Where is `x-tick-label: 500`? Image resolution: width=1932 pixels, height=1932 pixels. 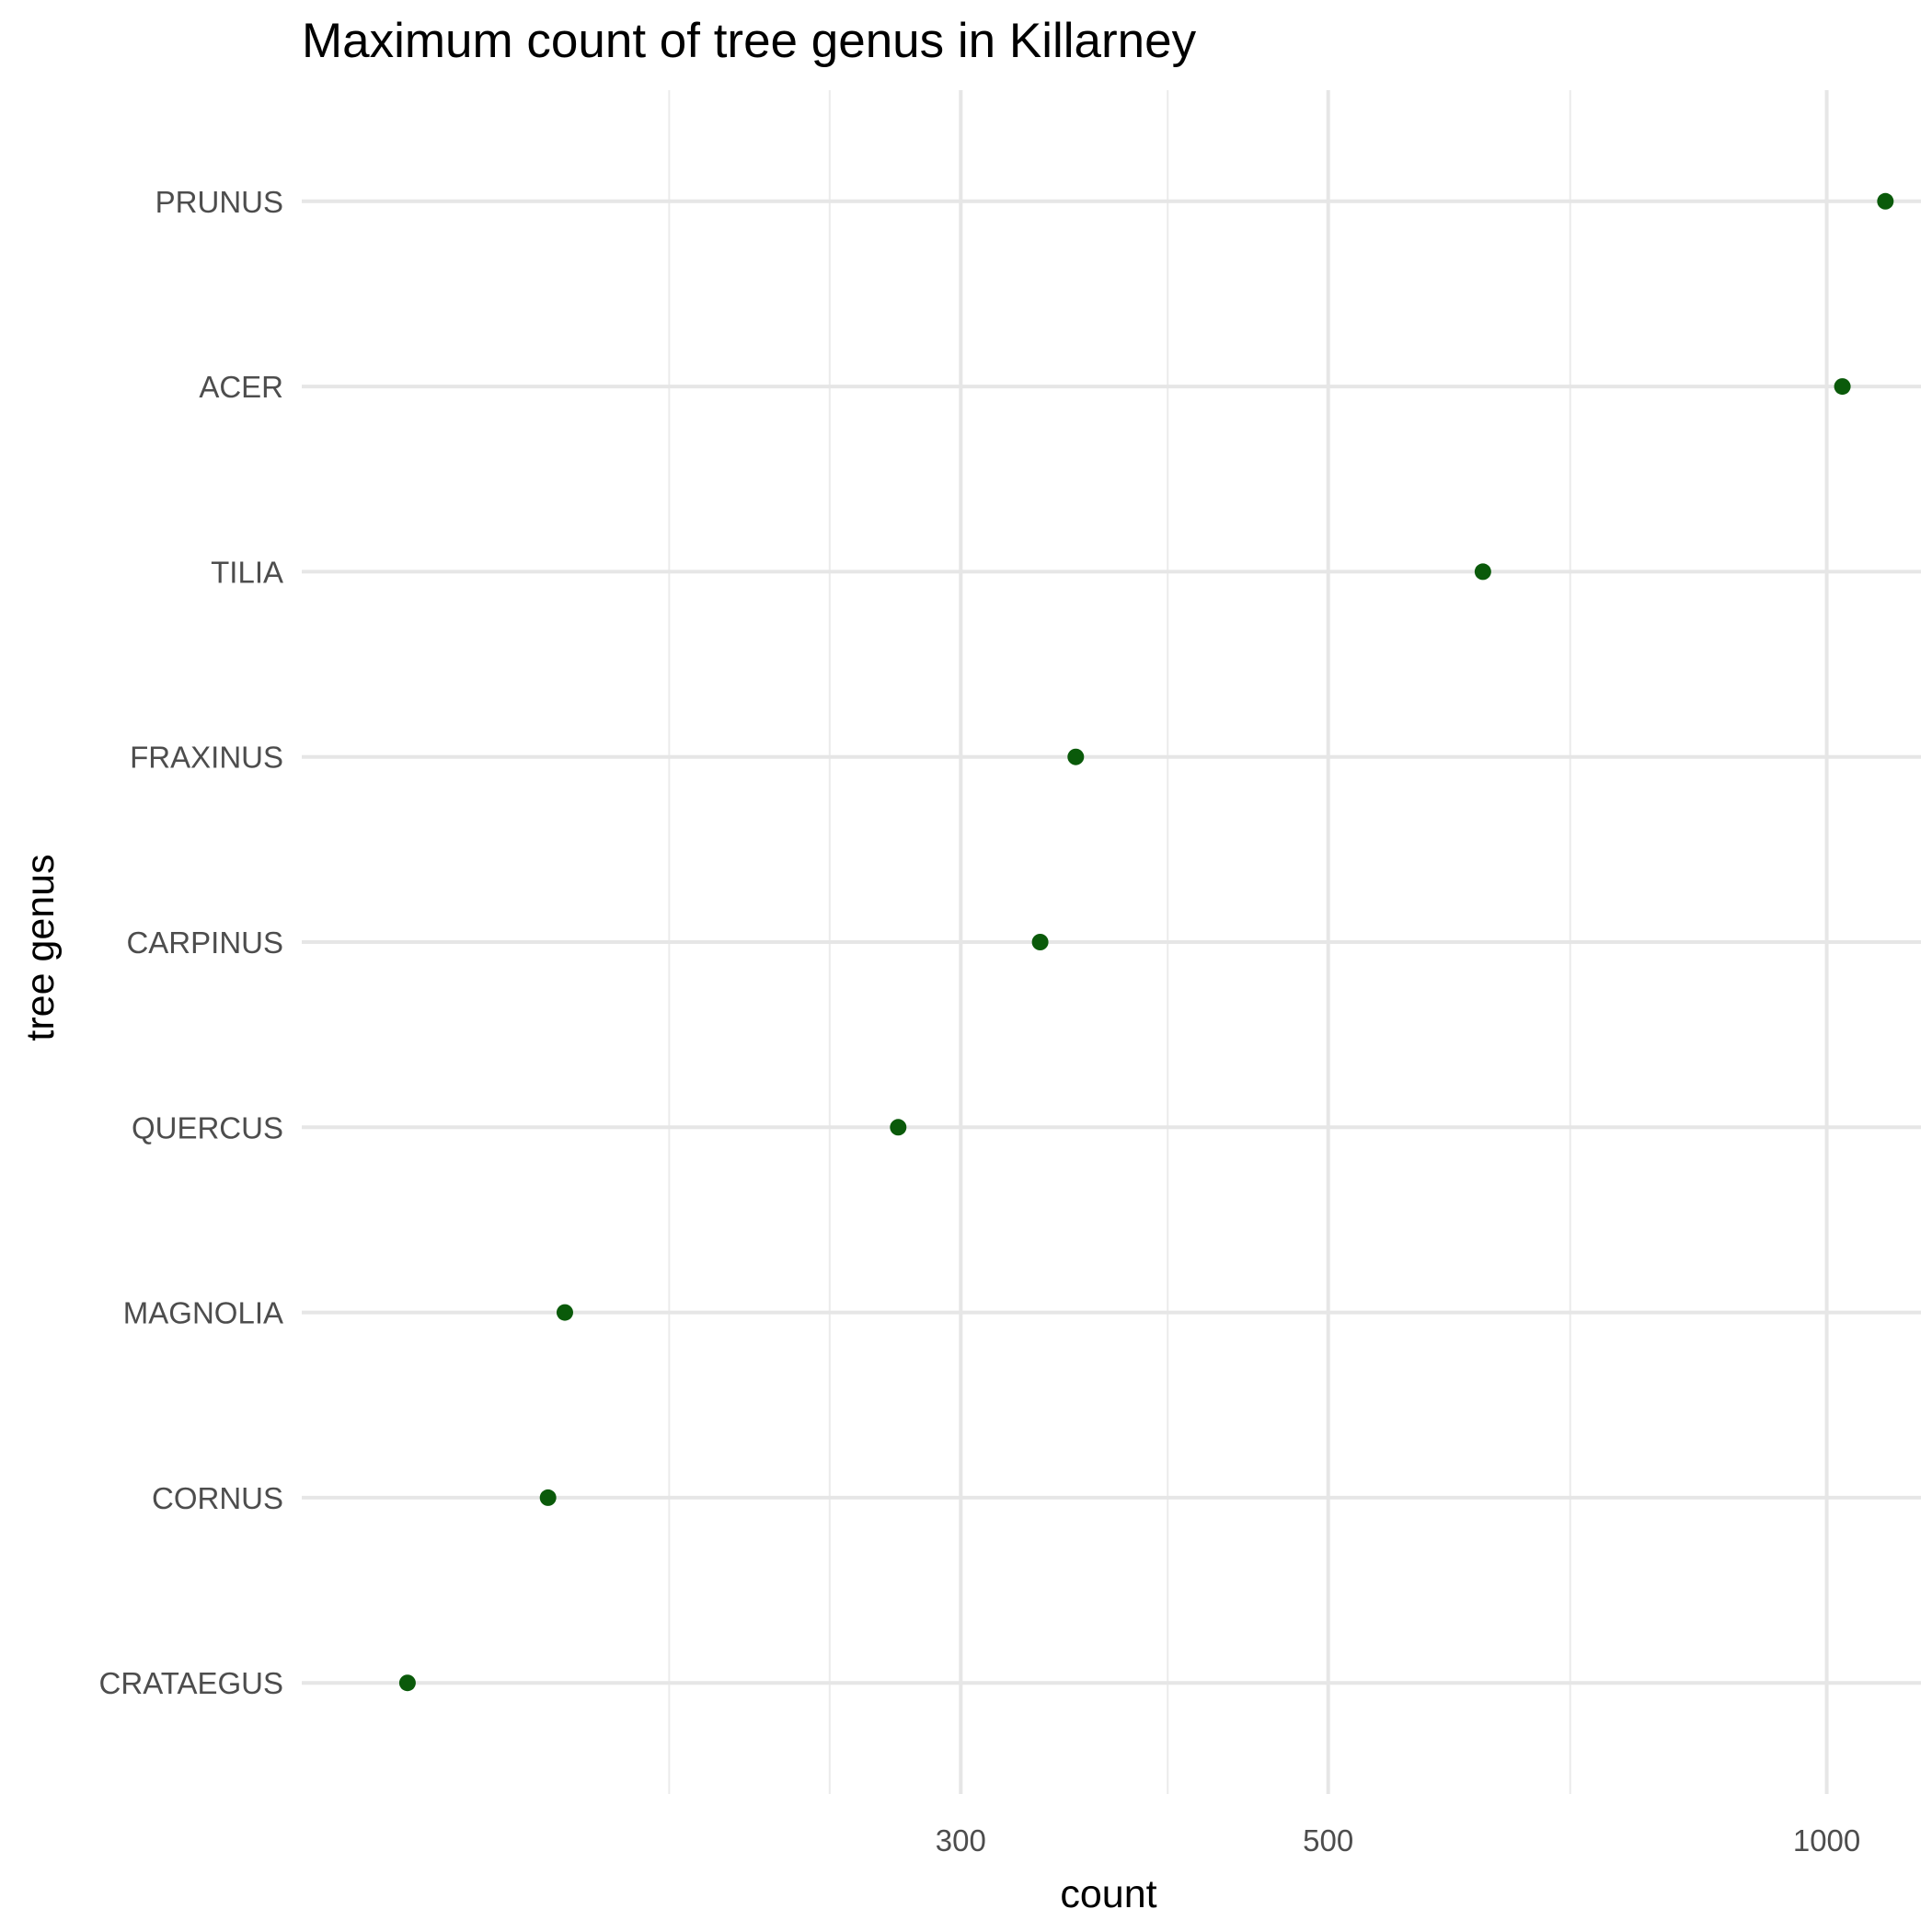 x-tick-label: 500 is located at coordinates (1328, 1840).